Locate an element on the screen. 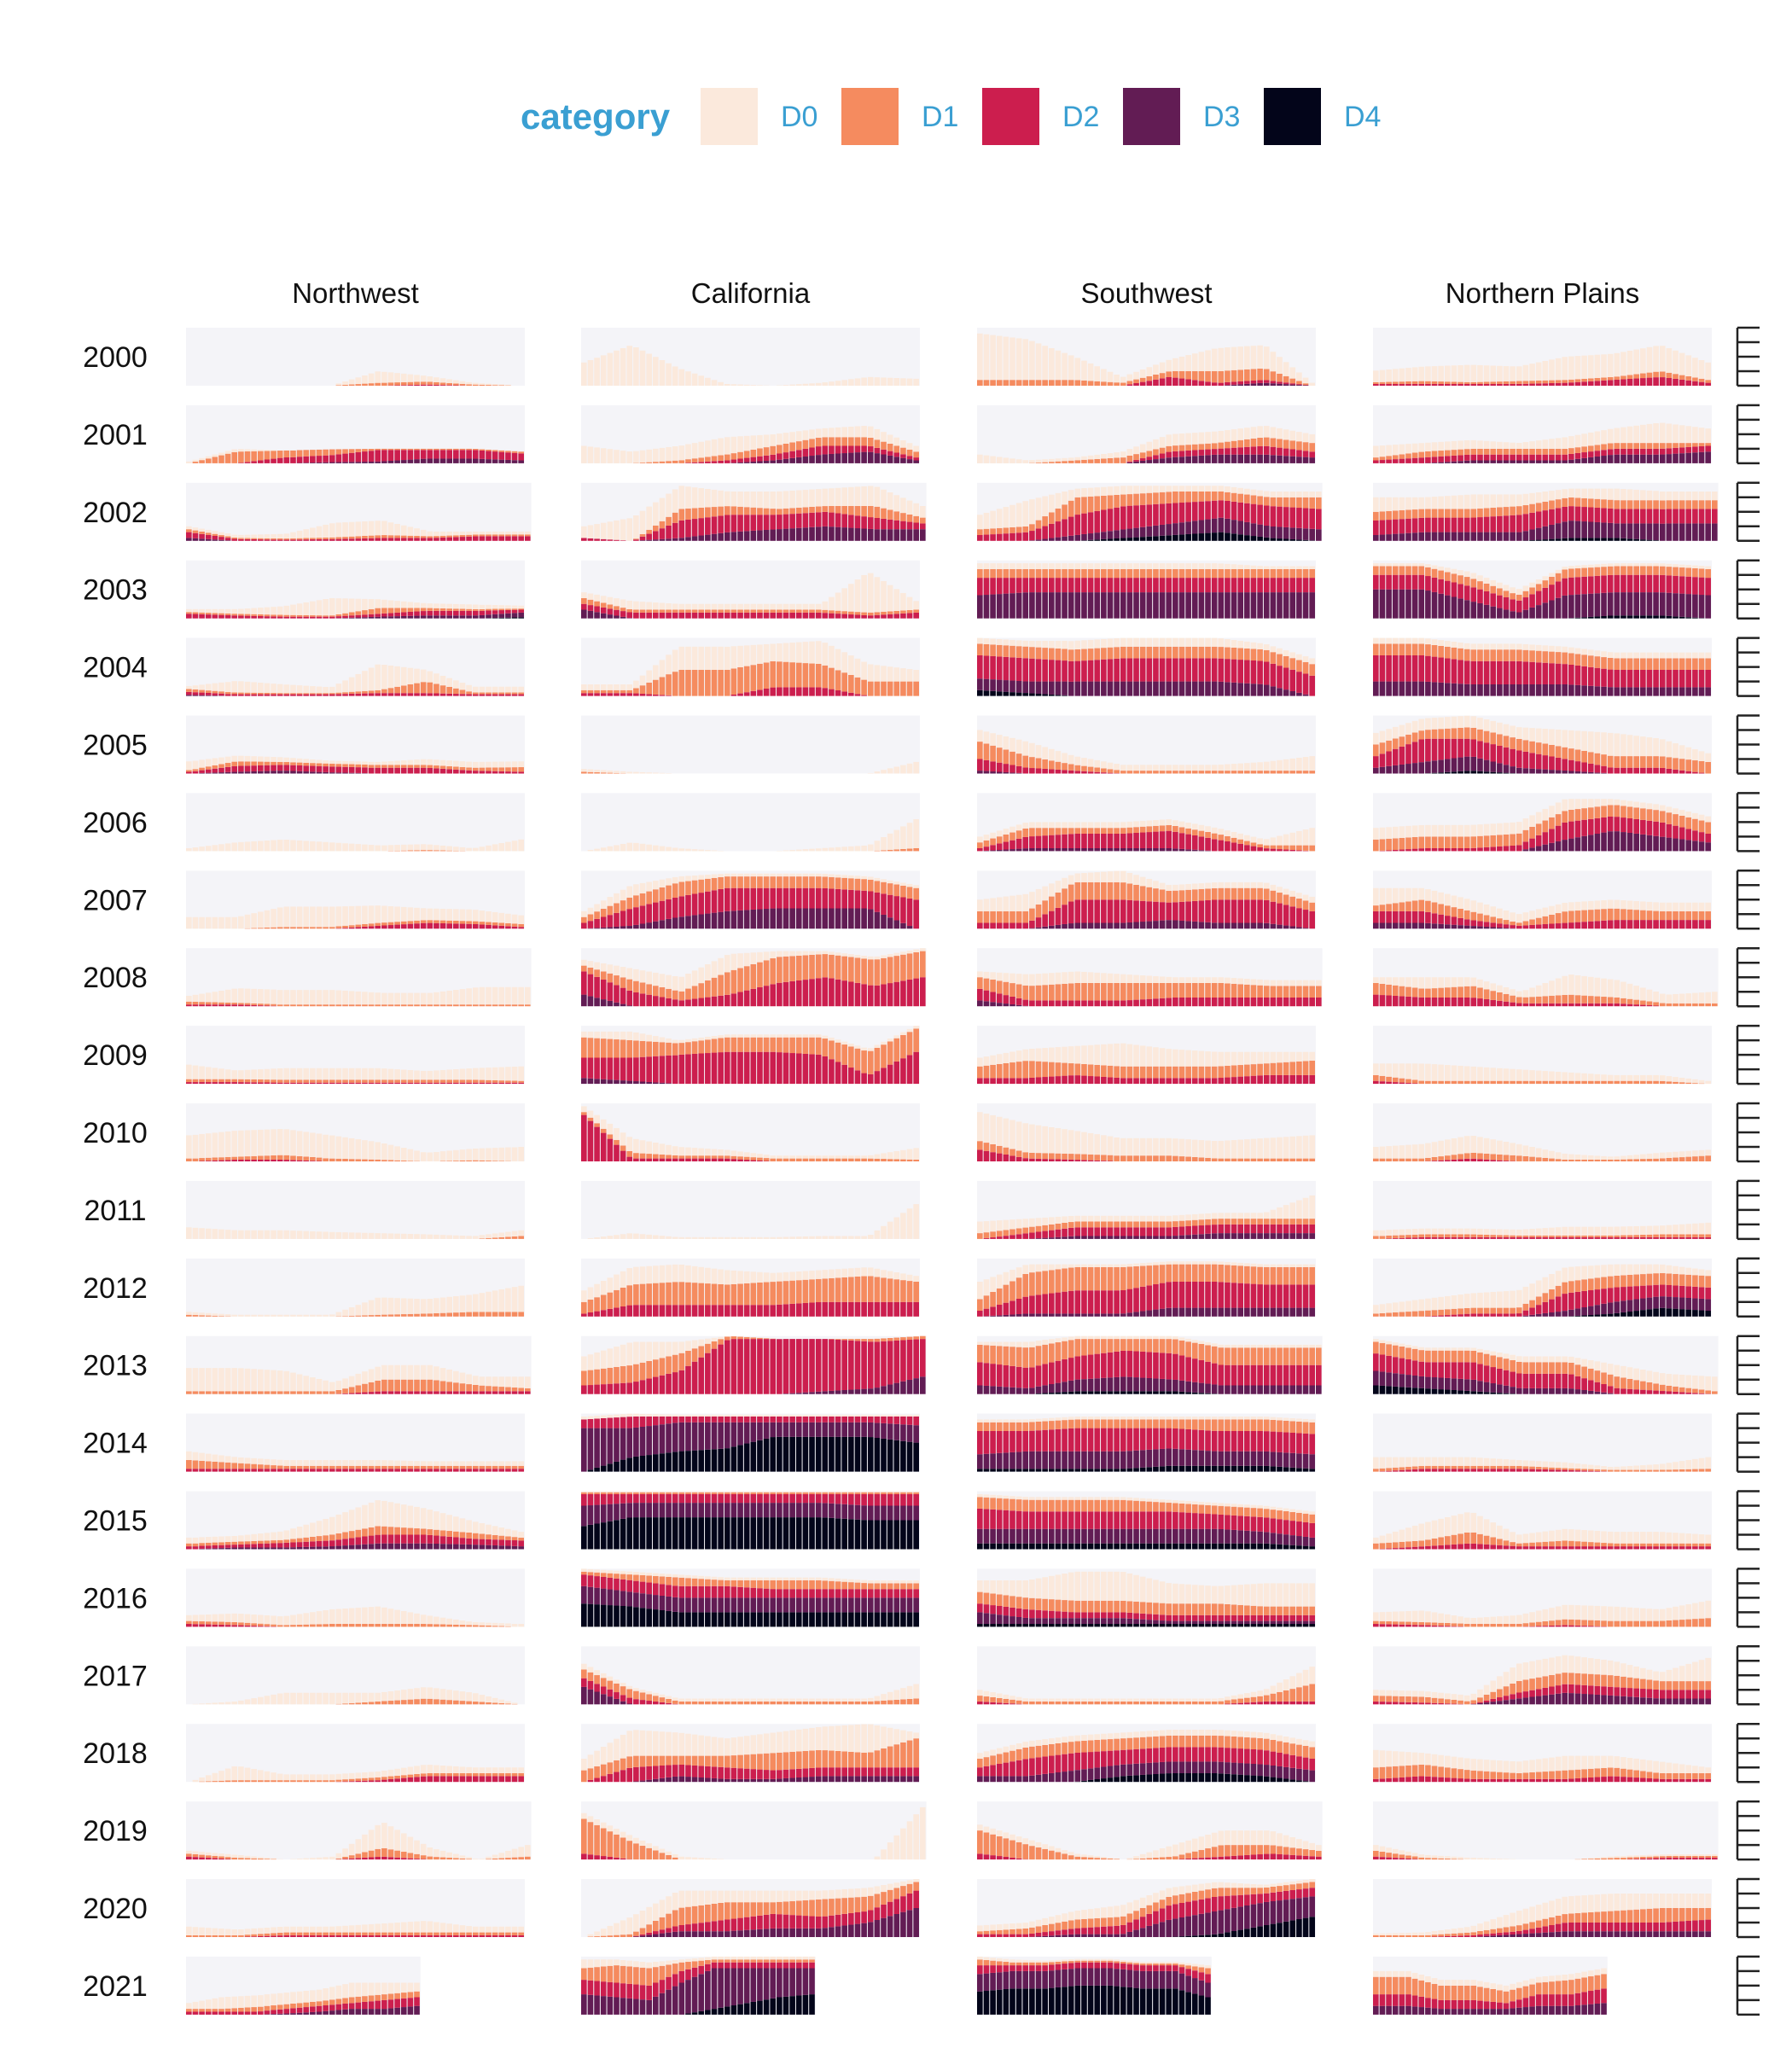 This screenshot has height=2048, width=1792. row-label-year: 2021 is located at coordinates (116, 1987).